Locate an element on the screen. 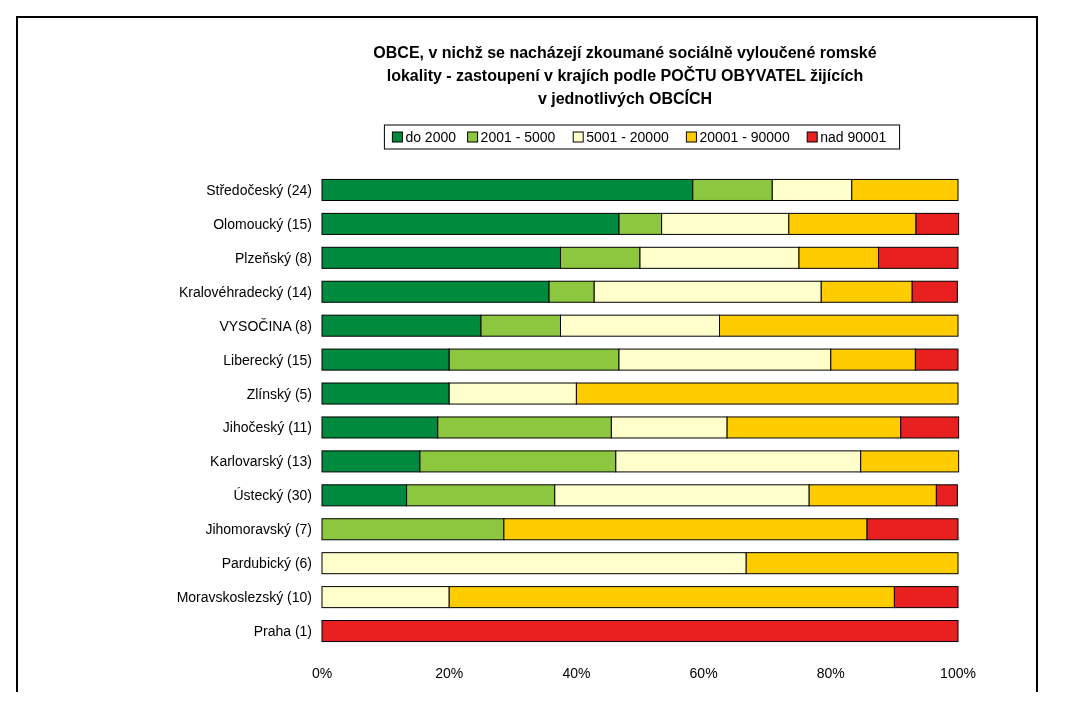  y-tick-label: Jihočeský (11) is located at coordinates (267, 427).